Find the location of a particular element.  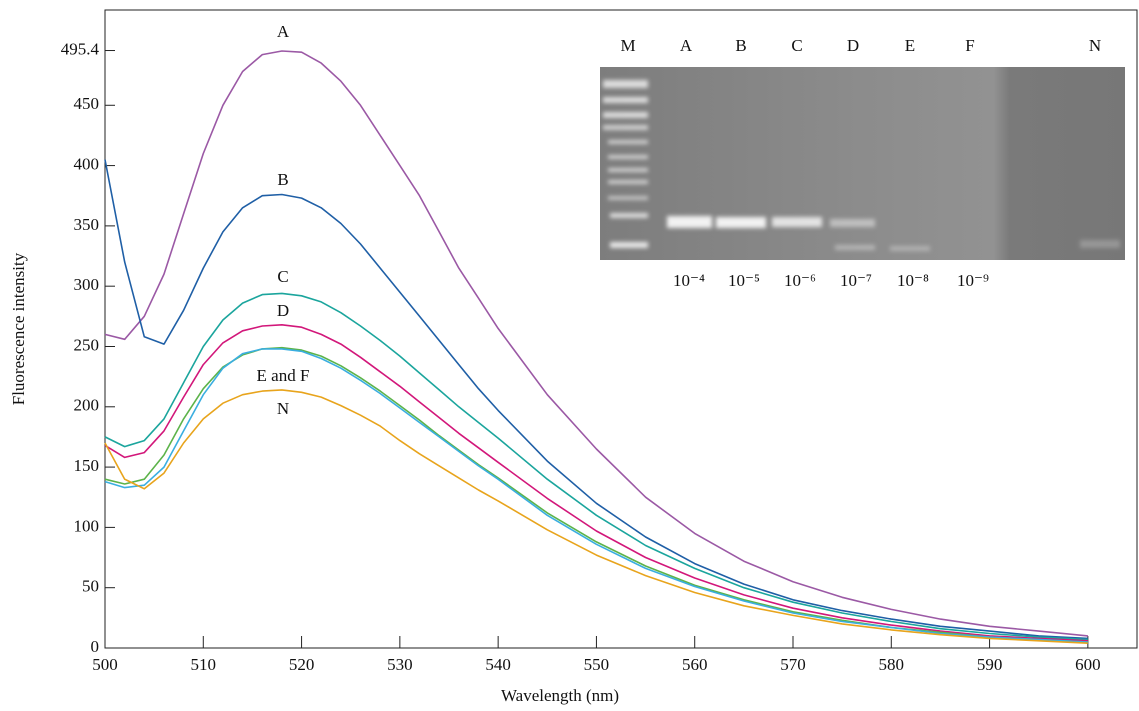

y-tick-label: 400 is located at coordinates (87, 163).